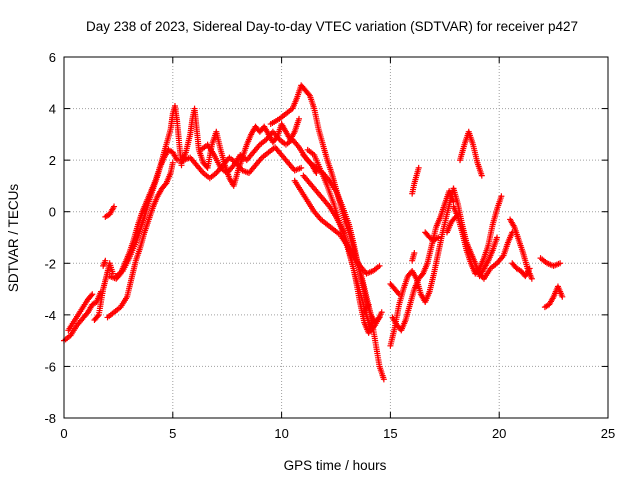  What do you see at coordinates (52, 109) in the screenshot?
I see `y-tick-label: 4` at bounding box center [52, 109].